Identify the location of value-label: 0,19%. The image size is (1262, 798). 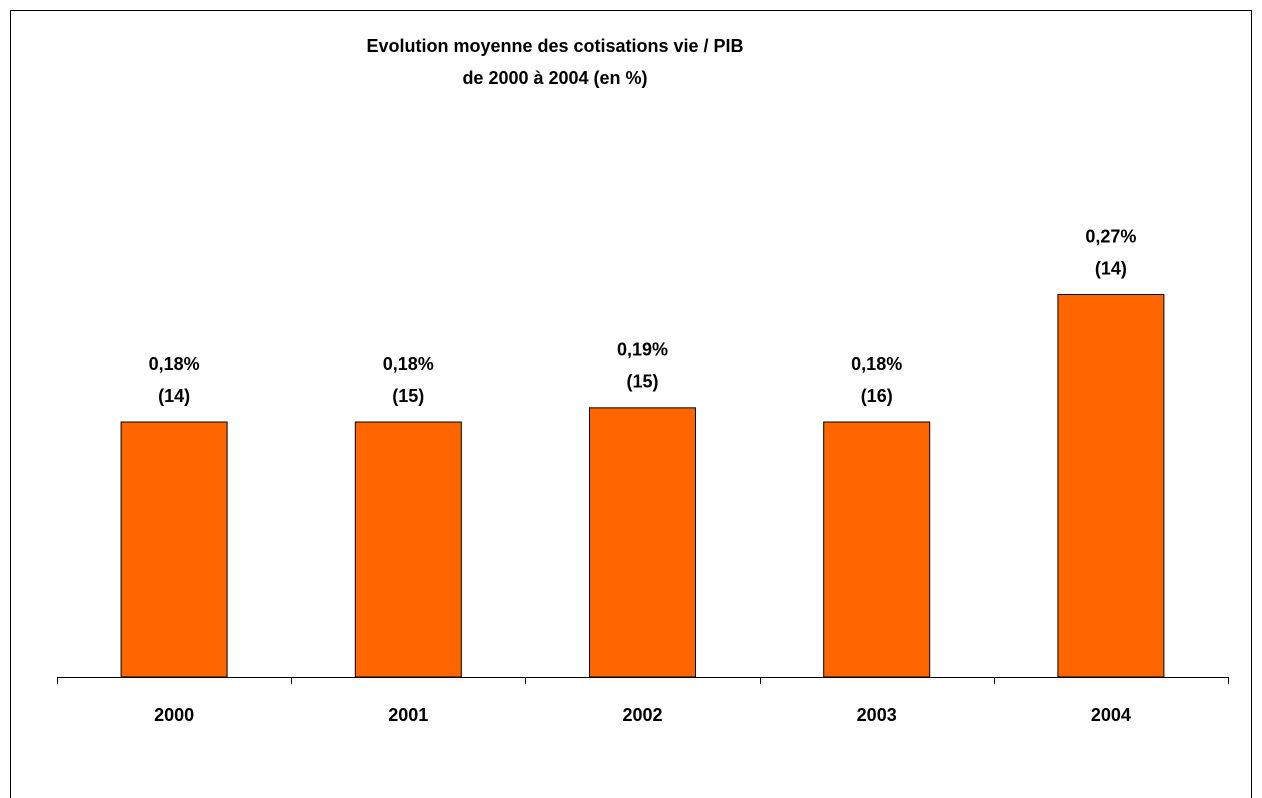
(642, 350).